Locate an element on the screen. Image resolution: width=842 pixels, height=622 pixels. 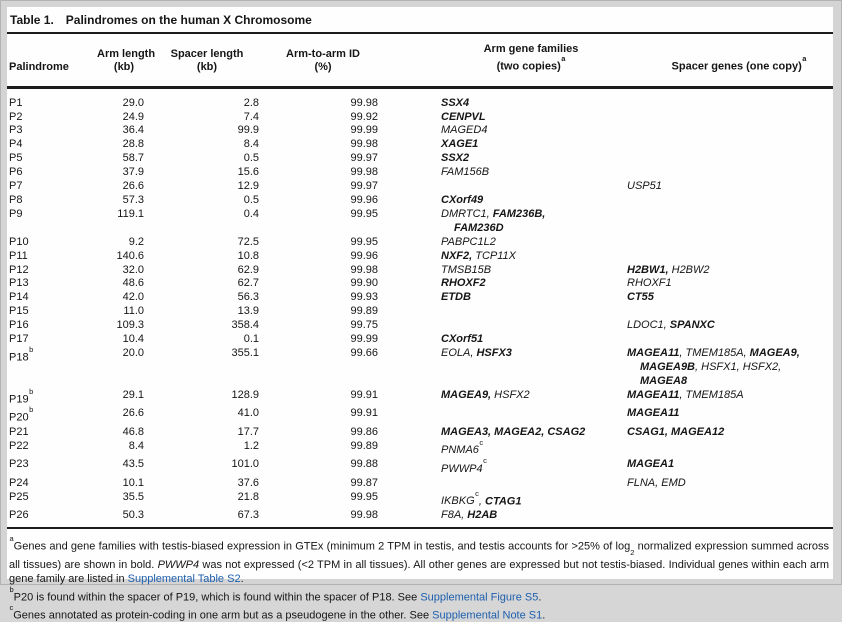
column-header-spacer-genes: Spacer genes (one copy)a is located at coordinates (729, 61).